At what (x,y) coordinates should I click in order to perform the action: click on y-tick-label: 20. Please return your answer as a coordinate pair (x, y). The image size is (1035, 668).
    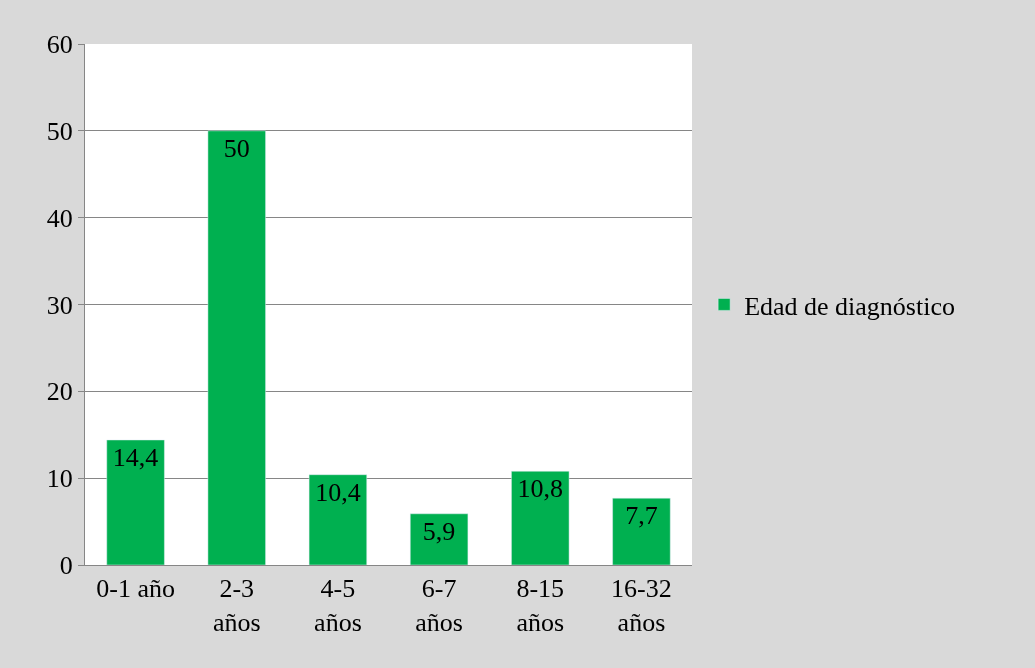
    Looking at the image, I should click on (59, 392).